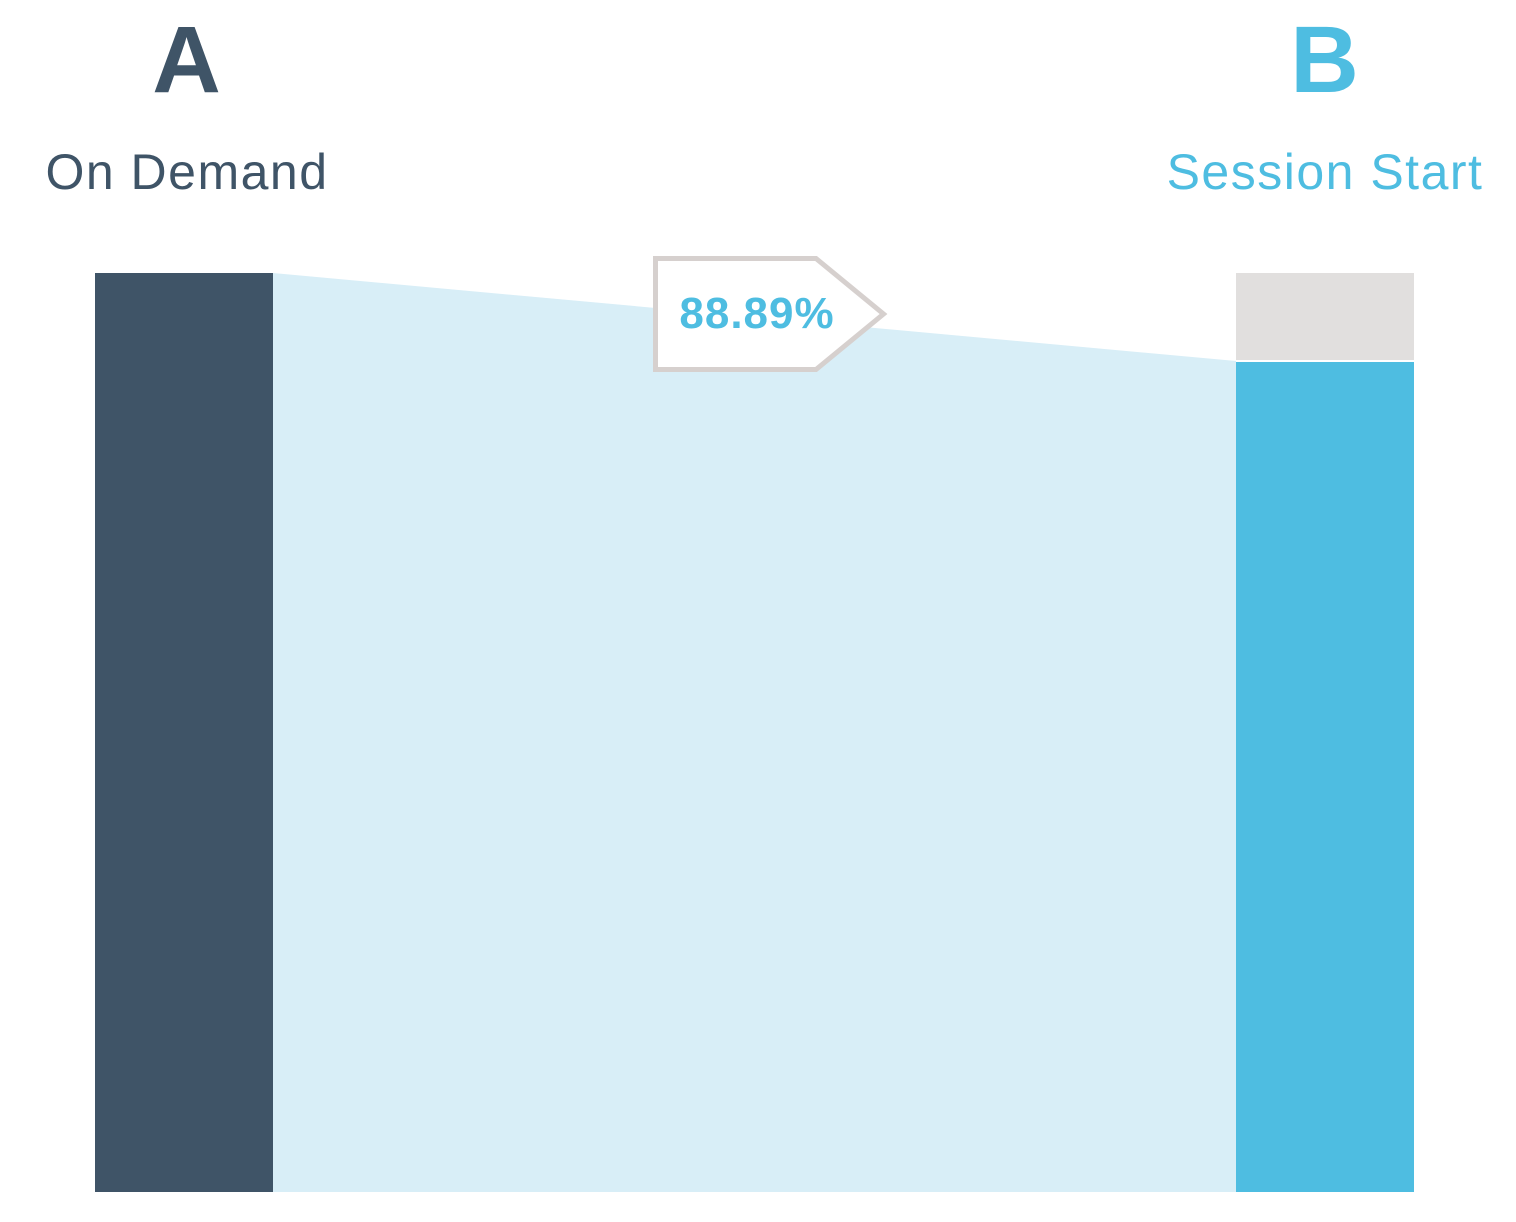 This screenshot has width=1516, height=1222. What do you see at coordinates (1325, 60) in the screenshot?
I see `stage-b-letter: B` at bounding box center [1325, 60].